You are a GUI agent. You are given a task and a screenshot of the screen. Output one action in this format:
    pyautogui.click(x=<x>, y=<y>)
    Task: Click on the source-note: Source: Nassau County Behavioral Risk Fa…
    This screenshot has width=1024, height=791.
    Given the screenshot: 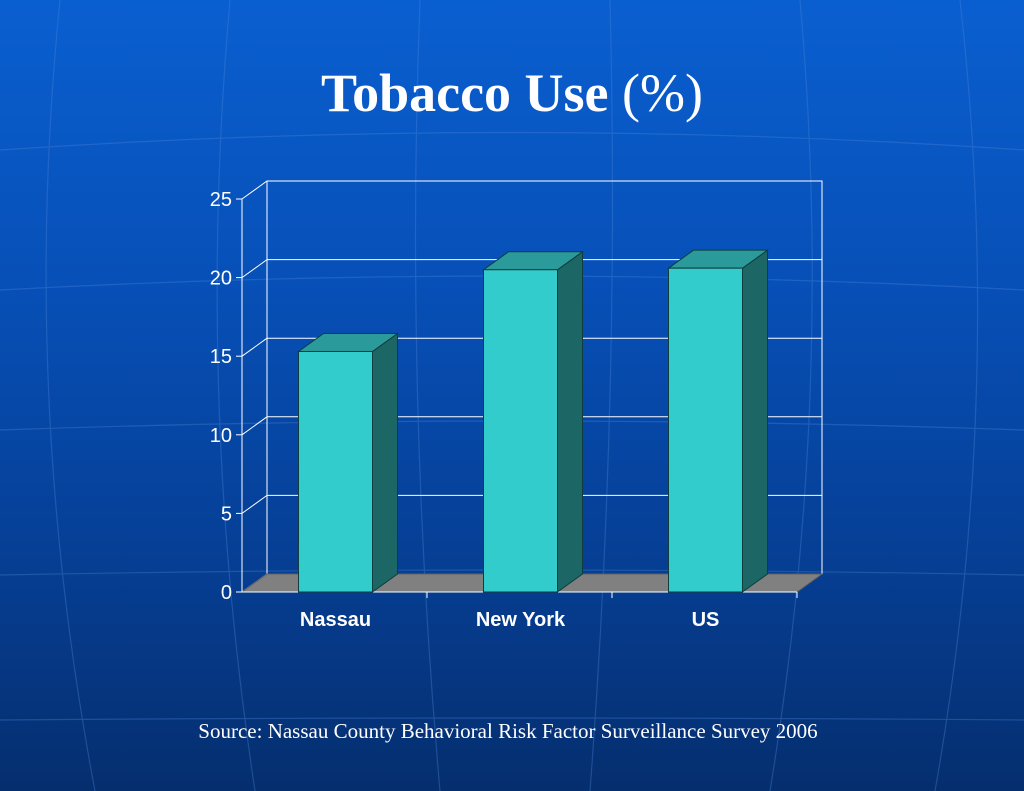 What is the action you would take?
    pyautogui.click(x=508, y=731)
    